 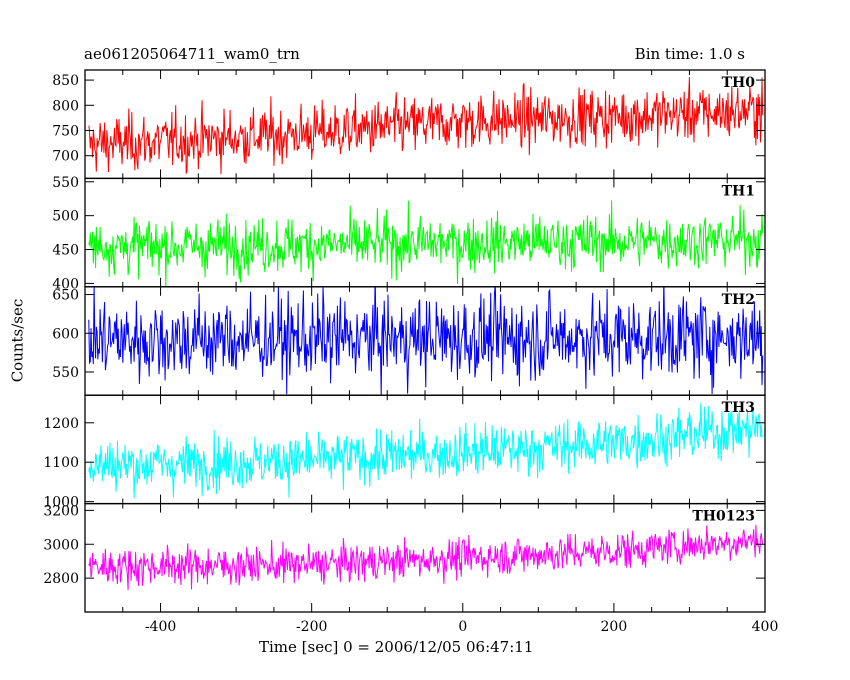 I want to click on y-tick-label: 2800, so click(x=61, y=579).